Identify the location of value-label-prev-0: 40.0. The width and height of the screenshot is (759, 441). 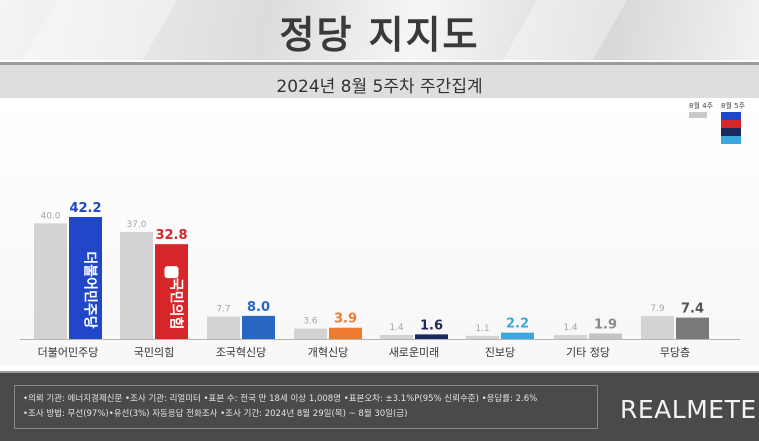
(50, 216).